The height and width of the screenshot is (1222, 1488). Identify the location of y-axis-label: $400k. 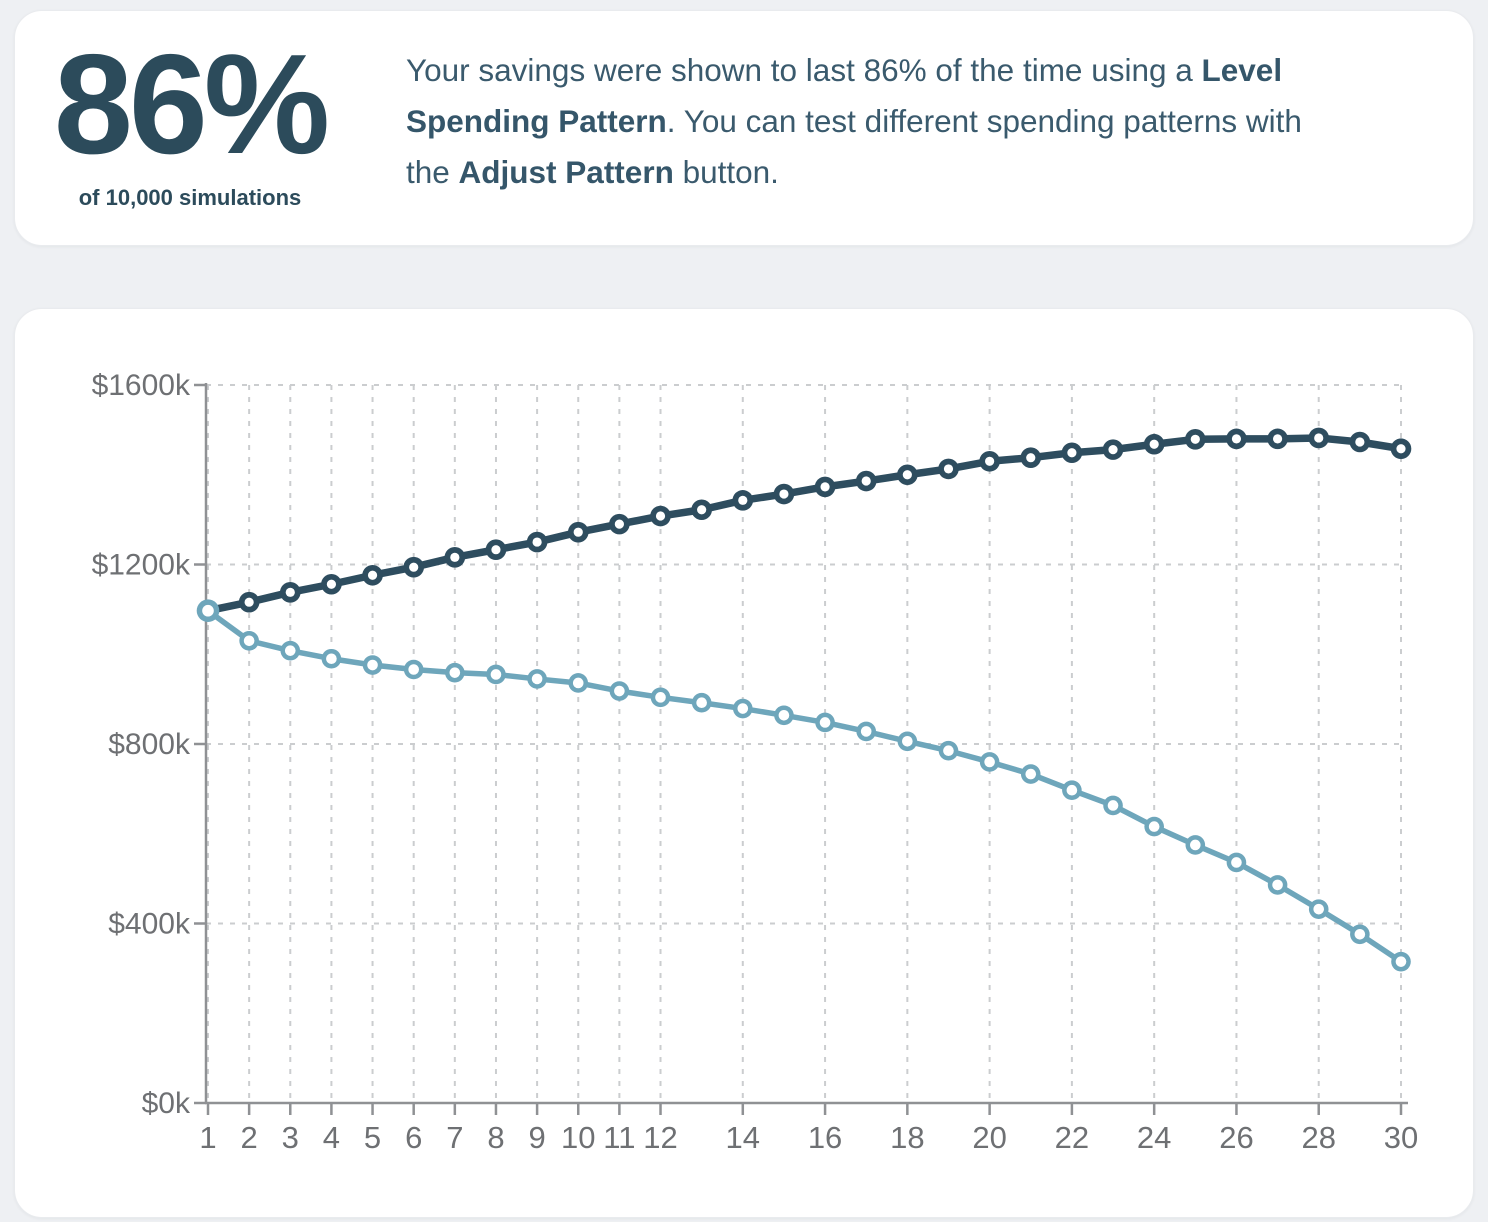
(149, 924).